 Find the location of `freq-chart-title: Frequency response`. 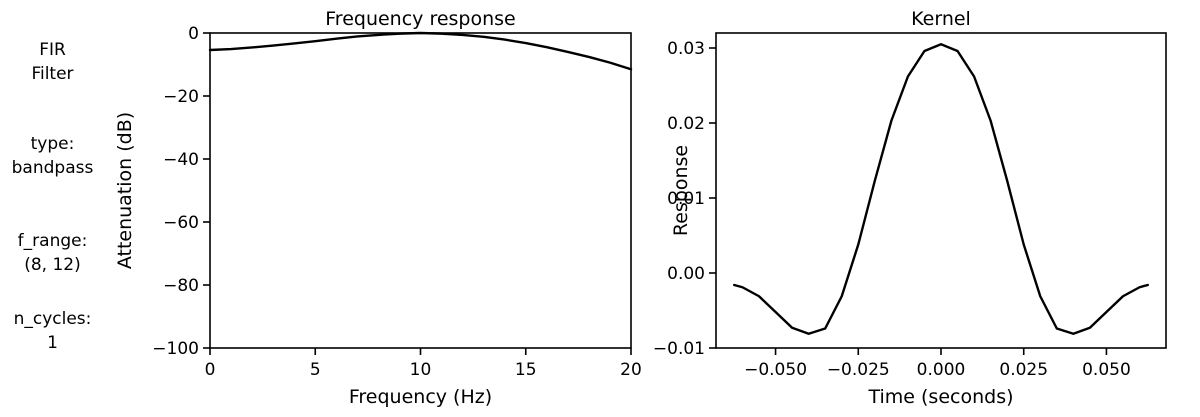

freq-chart-title: Frequency response is located at coordinates (420, 19).